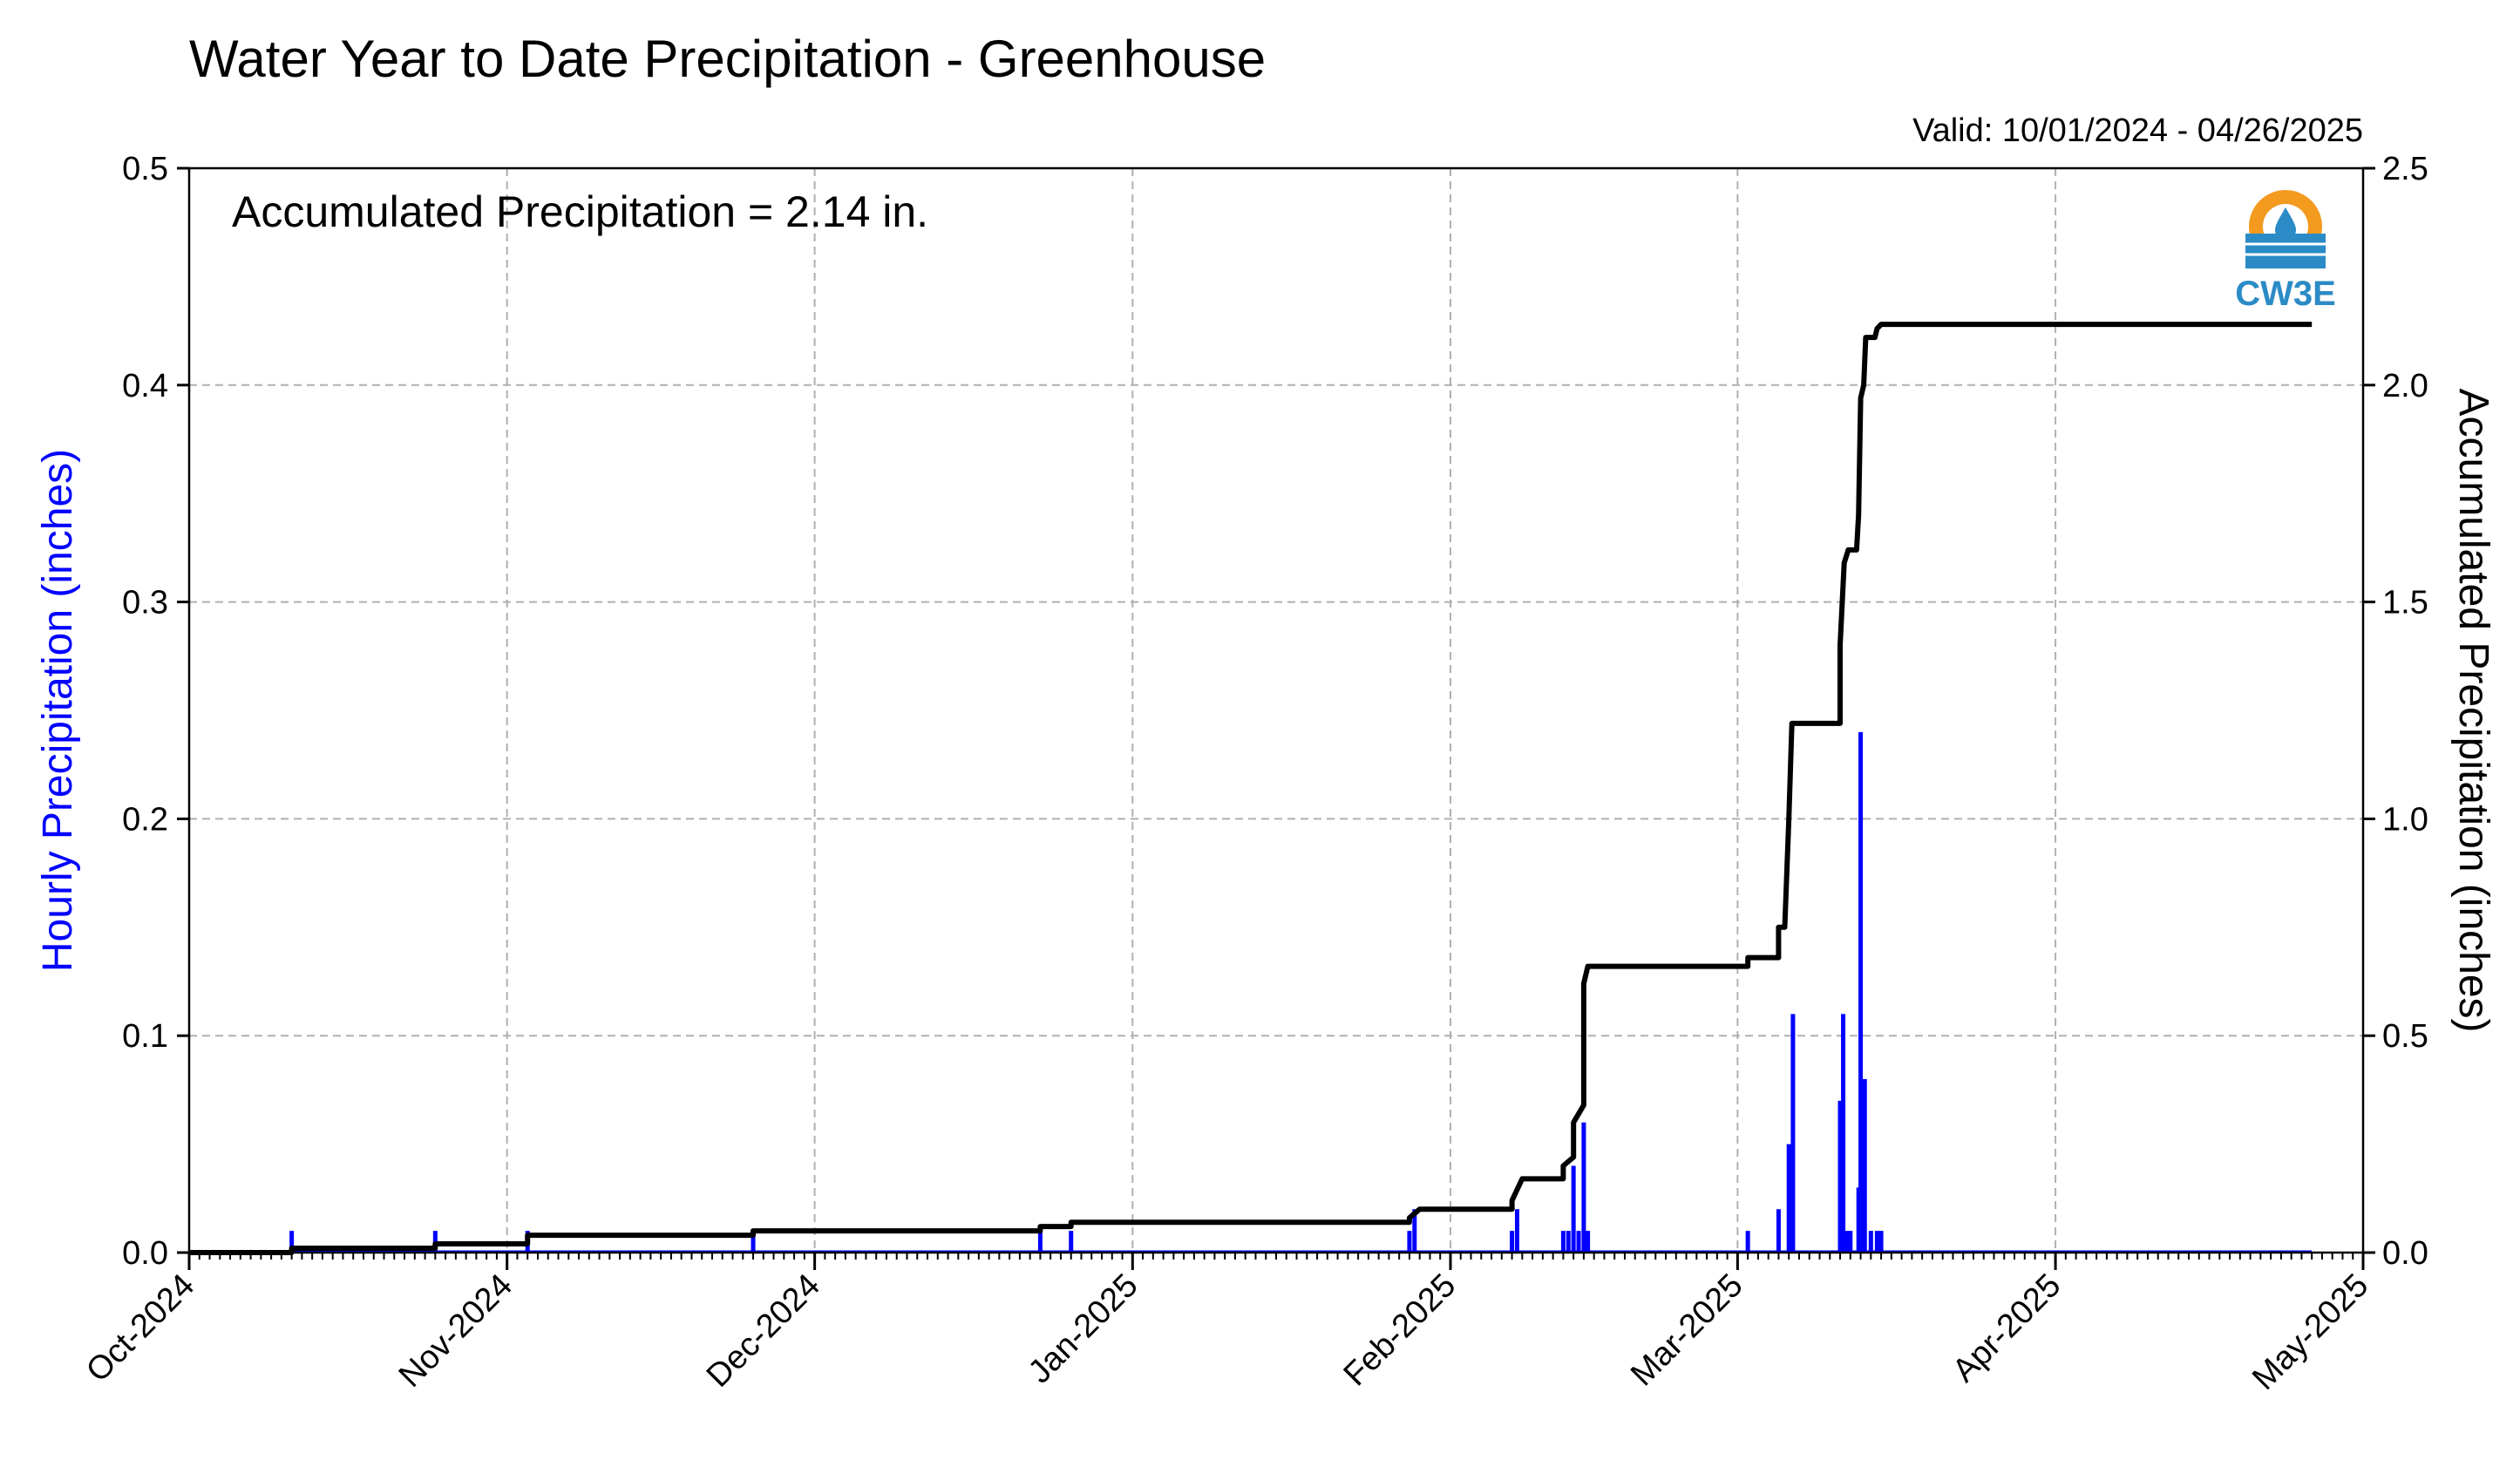 The width and height of the screenshot is (2520, 1467). What do you see at coordinates (2137, 130) in the screenshot?
I see `valid-date-range: Valid: 10/01/2024 - 04/26/2025` at bounding box center [2137, 130].